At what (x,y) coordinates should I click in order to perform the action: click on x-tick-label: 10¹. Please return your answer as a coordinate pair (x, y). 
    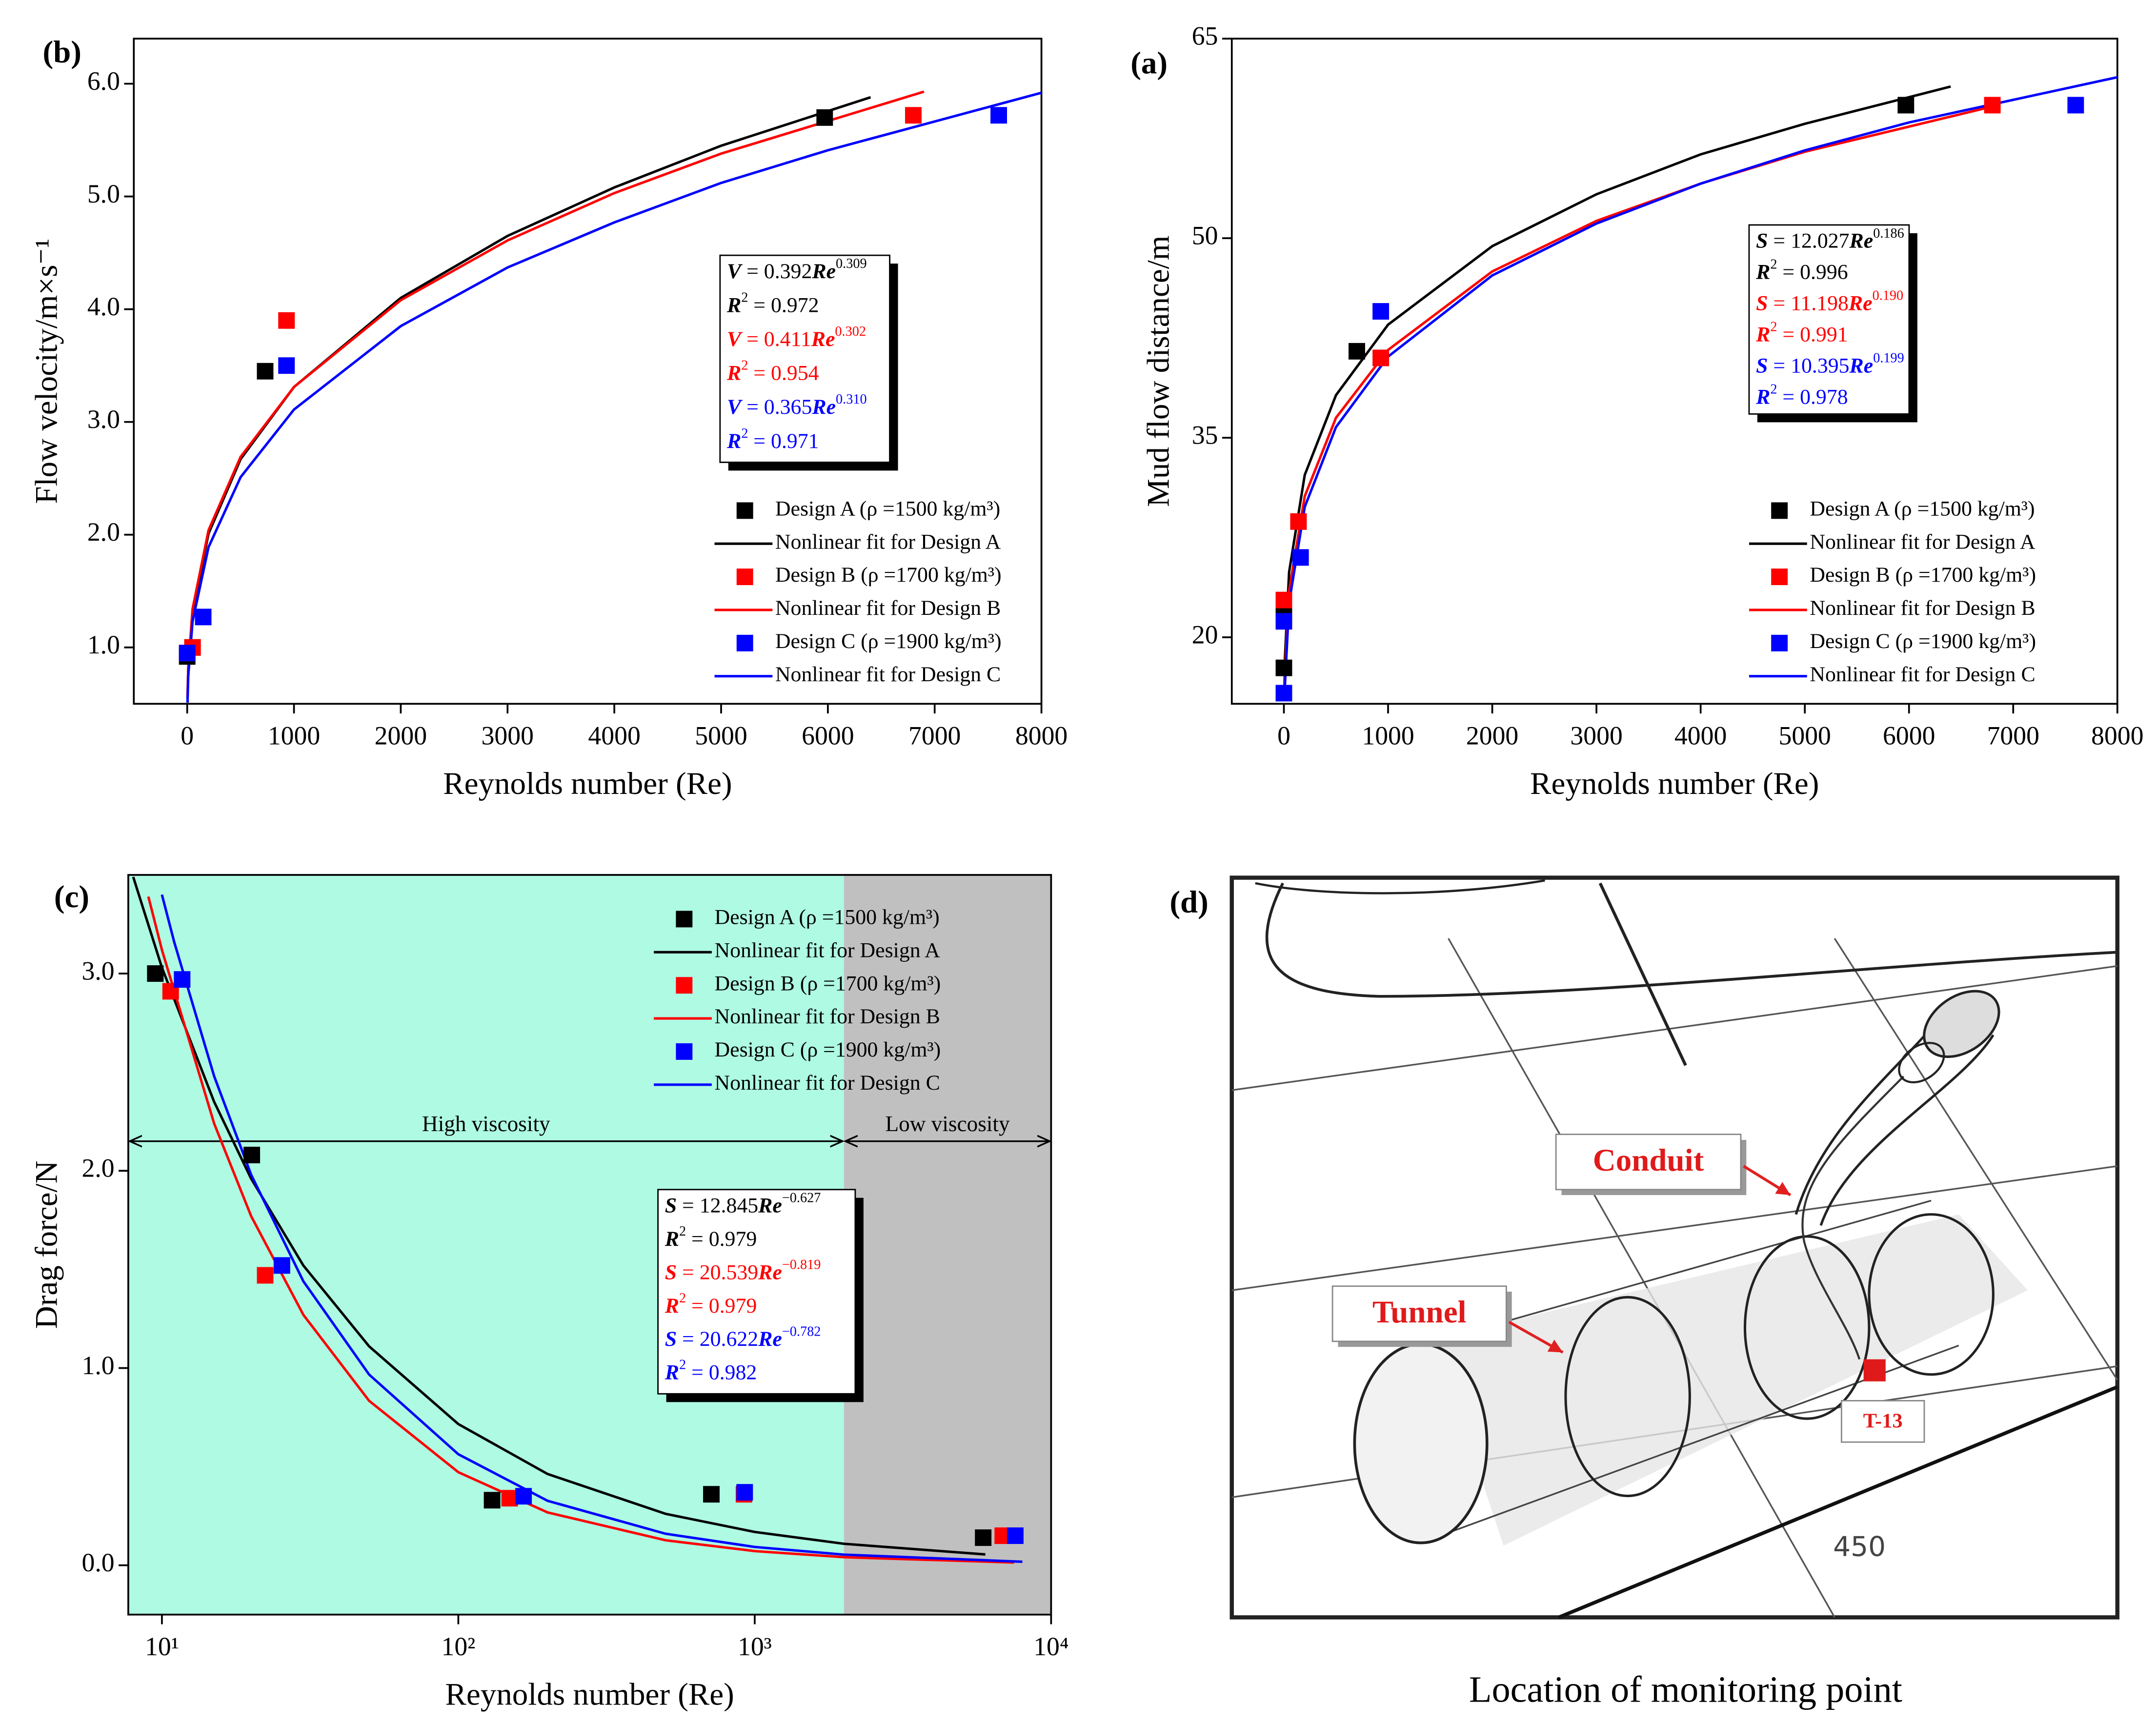
    Looking at the image, I should click on (162, 1646).